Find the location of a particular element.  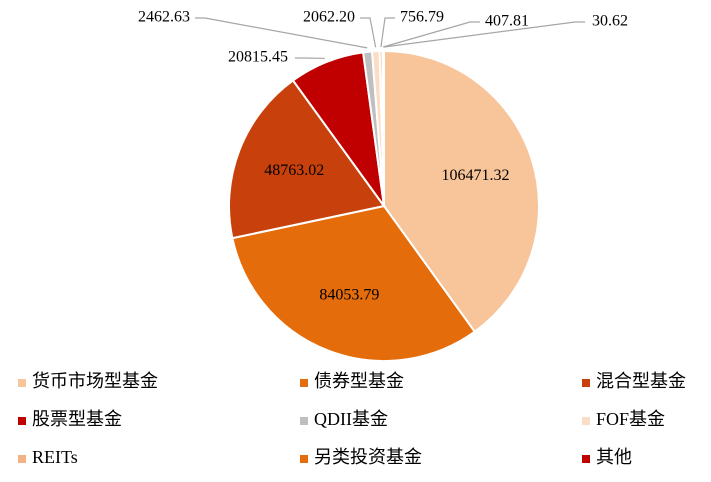

legend-label: 货币市场型基金 is located at coordinates (95, 381).